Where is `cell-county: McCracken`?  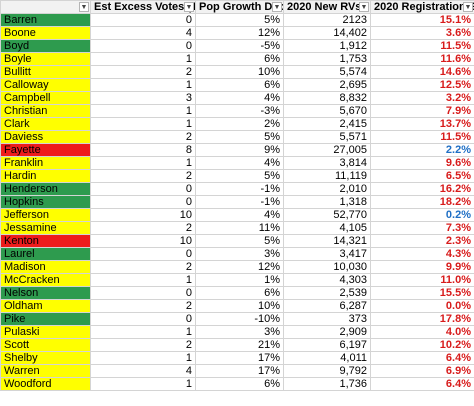 cell-county: McCracken is located at coordinates (45, 280).